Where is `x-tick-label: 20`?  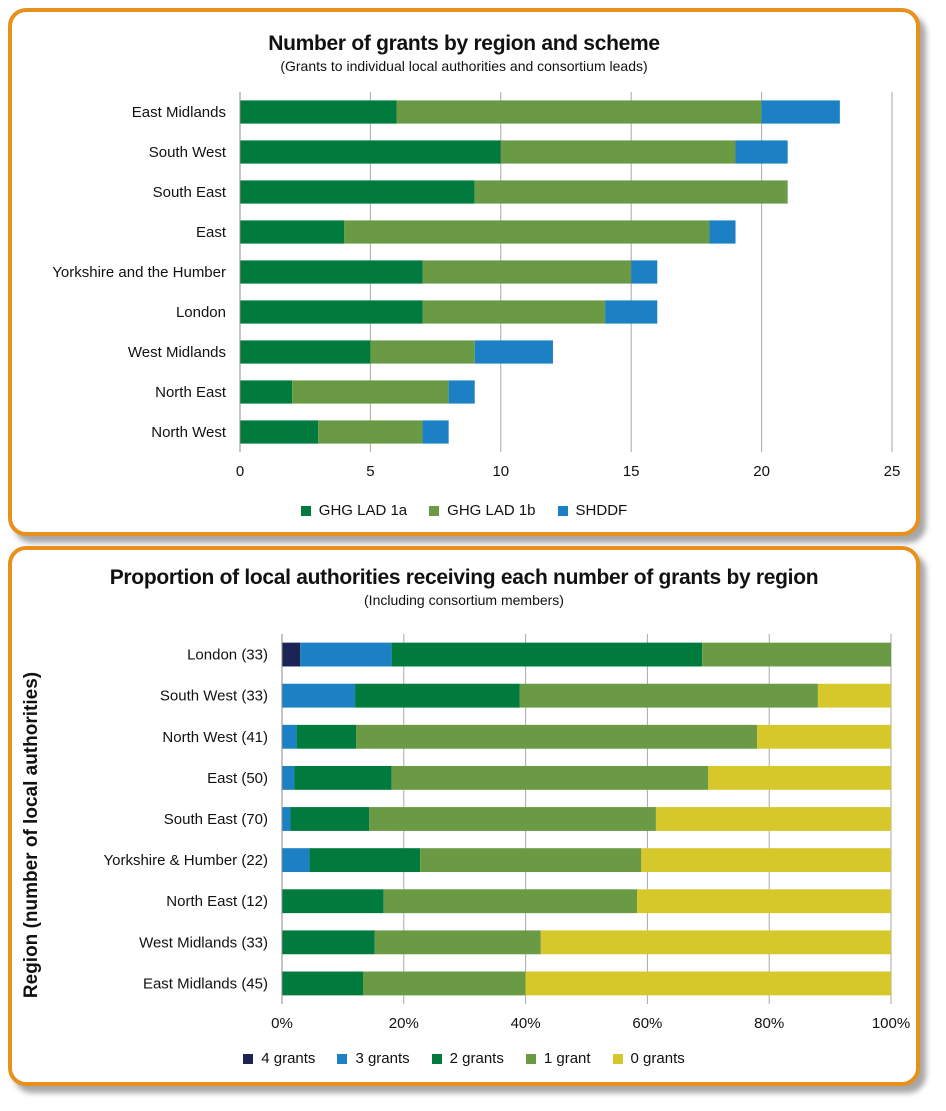 x-tick-label: 20 is located at coordinates (761, 471).